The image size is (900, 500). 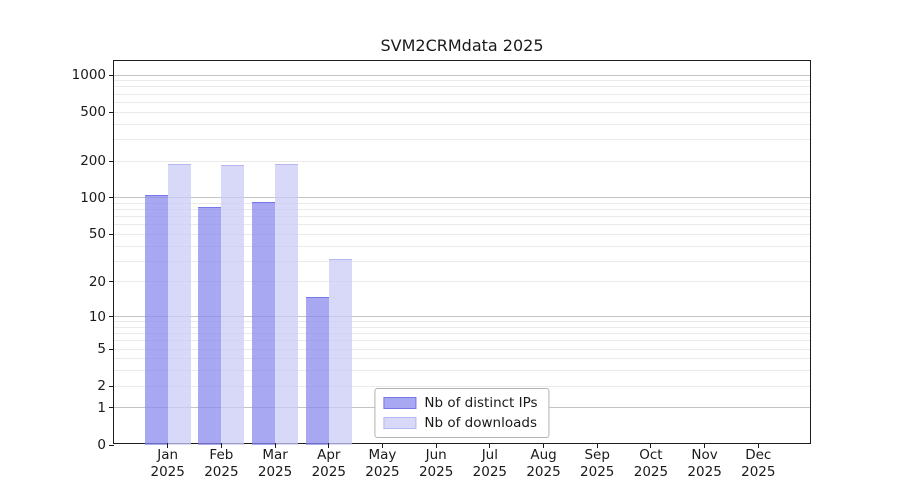 I want to click on legend-label-distinct-ips: Nb of distinct IPs, so click(x=481, y=403).